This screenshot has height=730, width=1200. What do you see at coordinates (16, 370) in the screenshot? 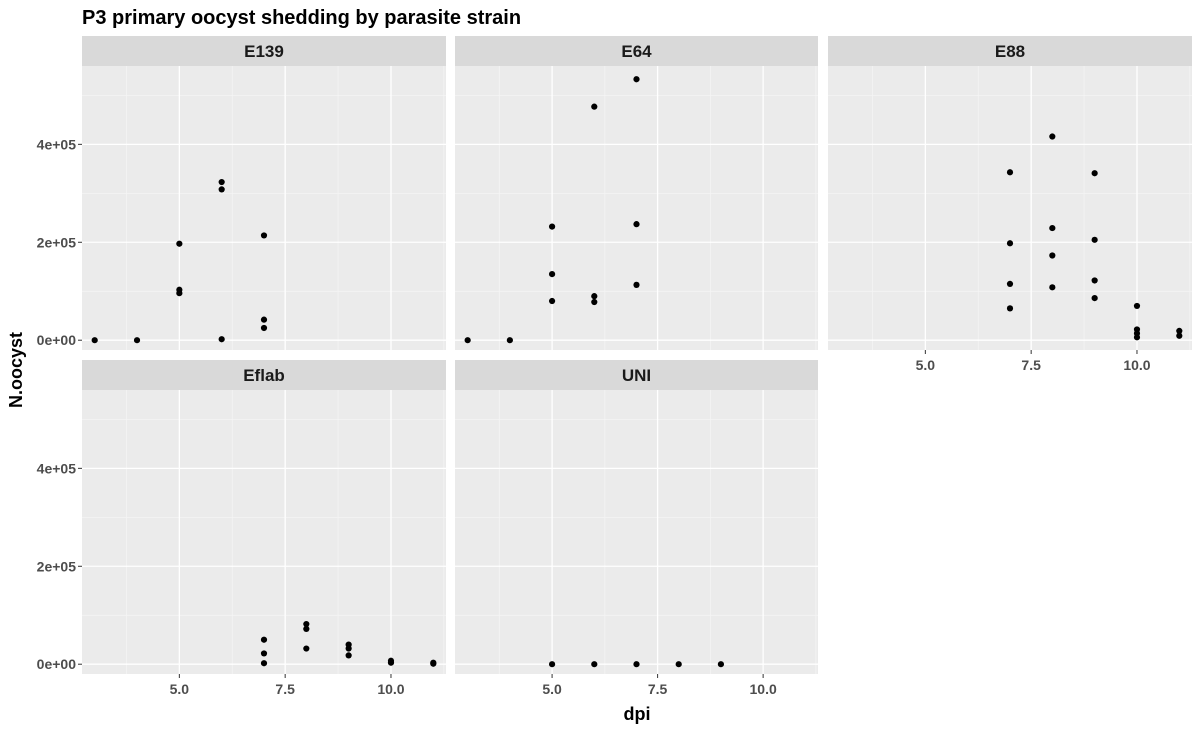
I see `y-axis-title: N.oocyst` at bounding box center [16, 370].